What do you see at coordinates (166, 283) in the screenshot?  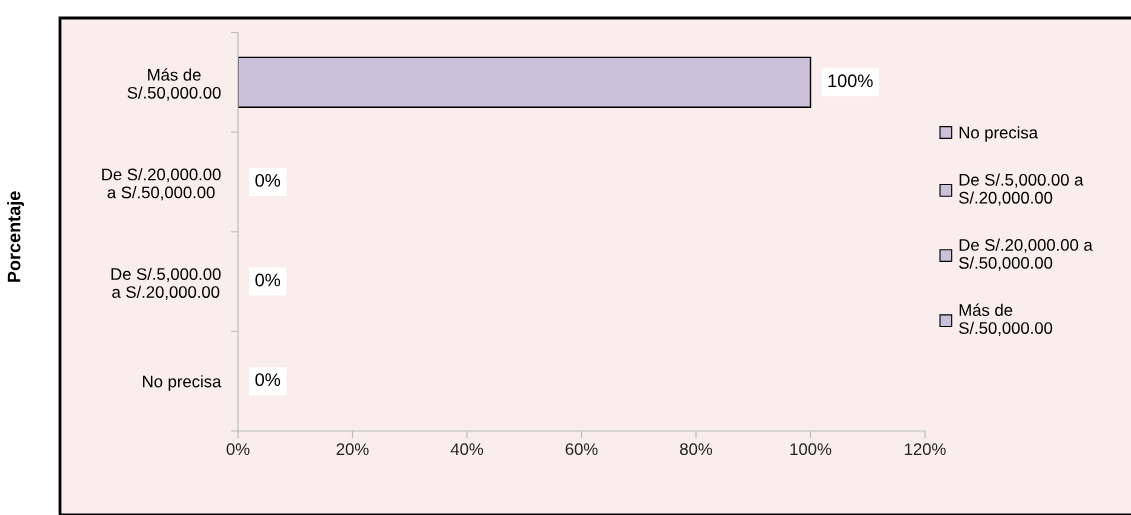 I see `y-tick-label: De S/.5,000.00 a S/.20,000.00` at bounding box center [166, 283].